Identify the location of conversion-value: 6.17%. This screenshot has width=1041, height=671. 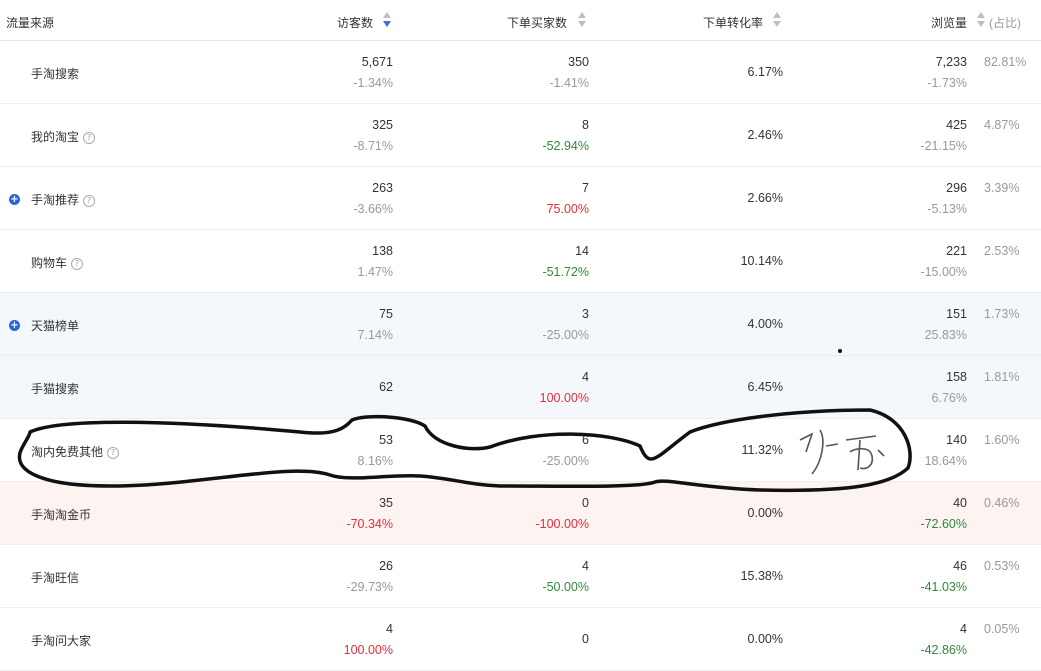
(765, 72).